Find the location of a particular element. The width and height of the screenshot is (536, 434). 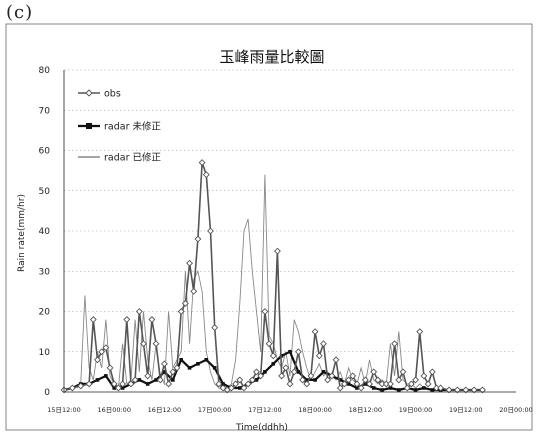

legend-entry: obs is located at coordinates (112, 94).